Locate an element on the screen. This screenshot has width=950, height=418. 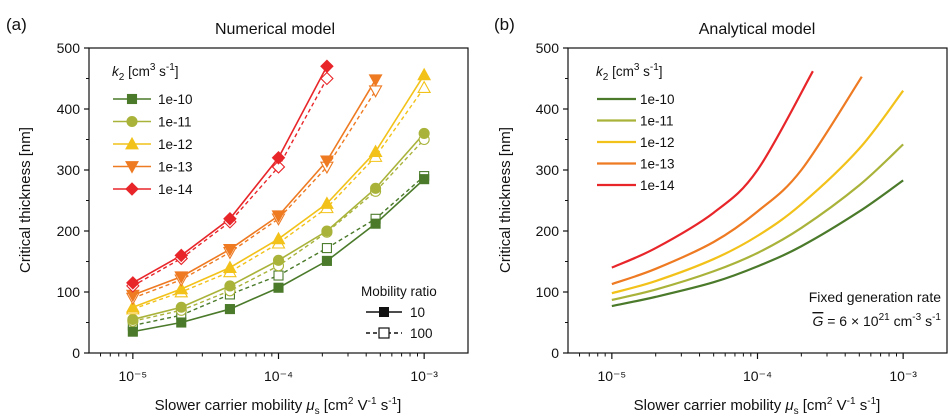
mobility-solid-marker is located at coordinates (384, 312).